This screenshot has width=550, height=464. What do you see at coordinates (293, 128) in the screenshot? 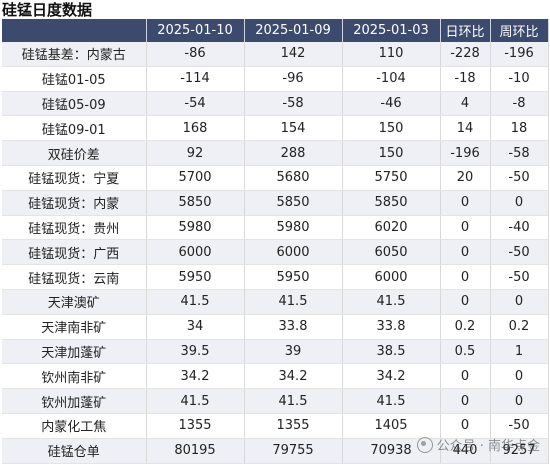
I see `value-cell: 154` at bounding box center [293, 128].